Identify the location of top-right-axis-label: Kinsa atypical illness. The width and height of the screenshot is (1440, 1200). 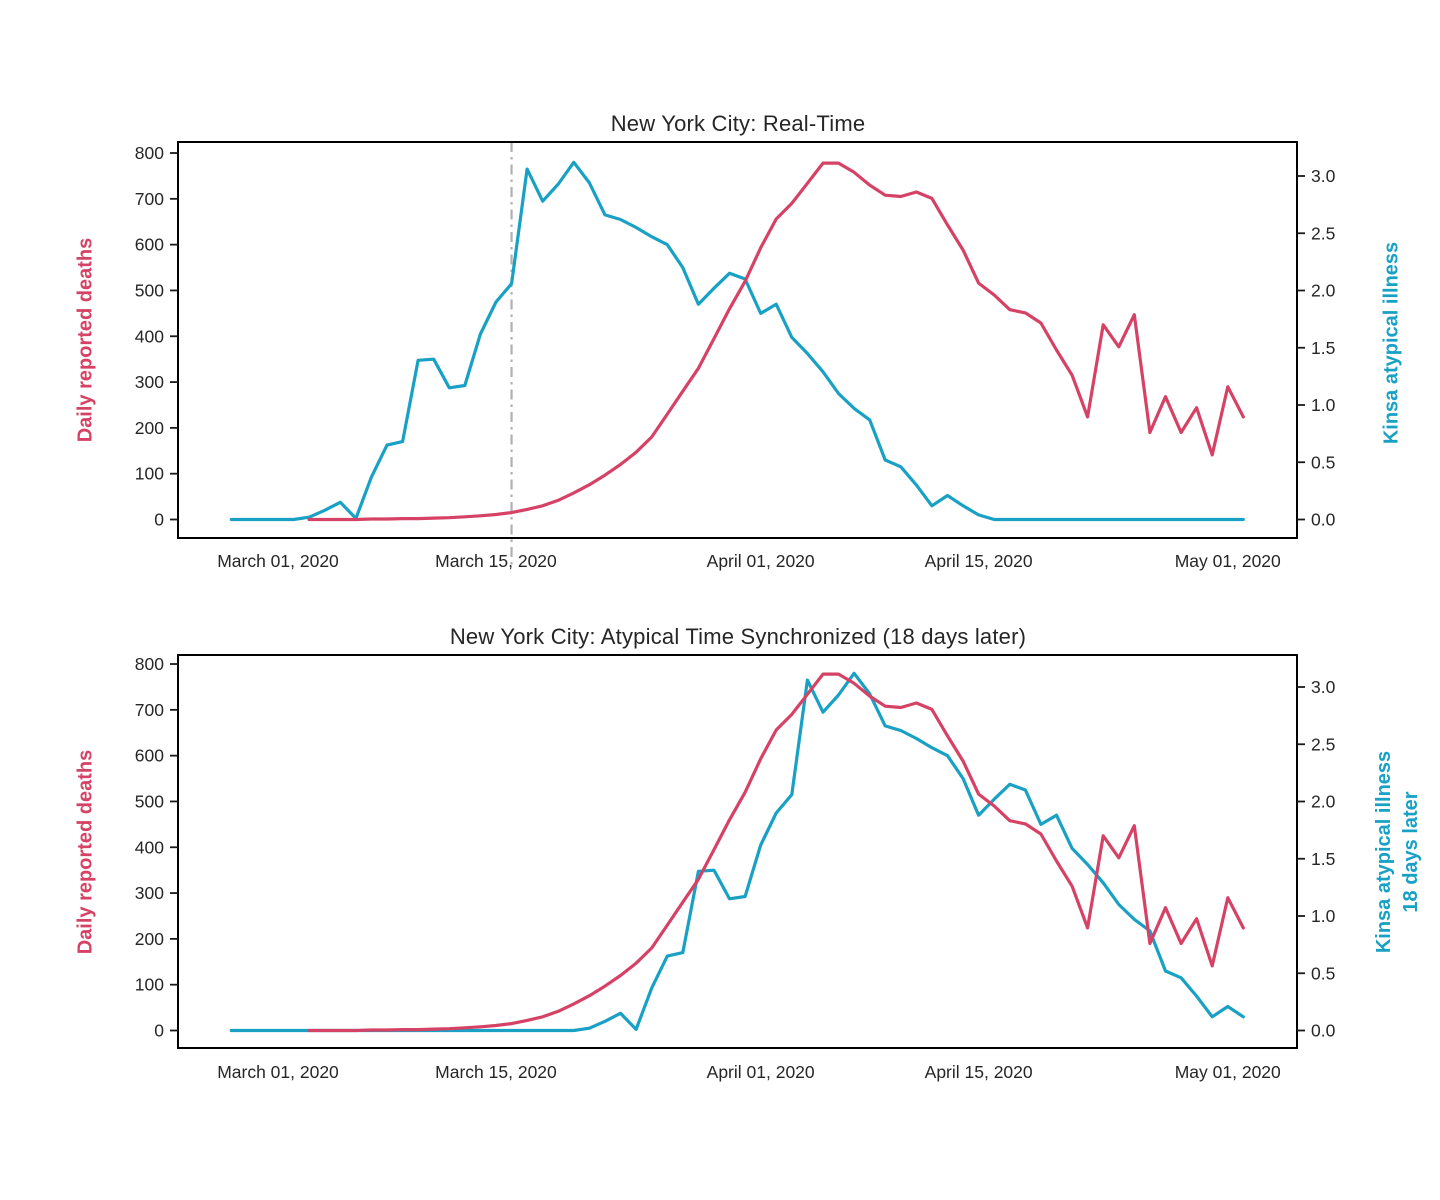
(1391, 343).